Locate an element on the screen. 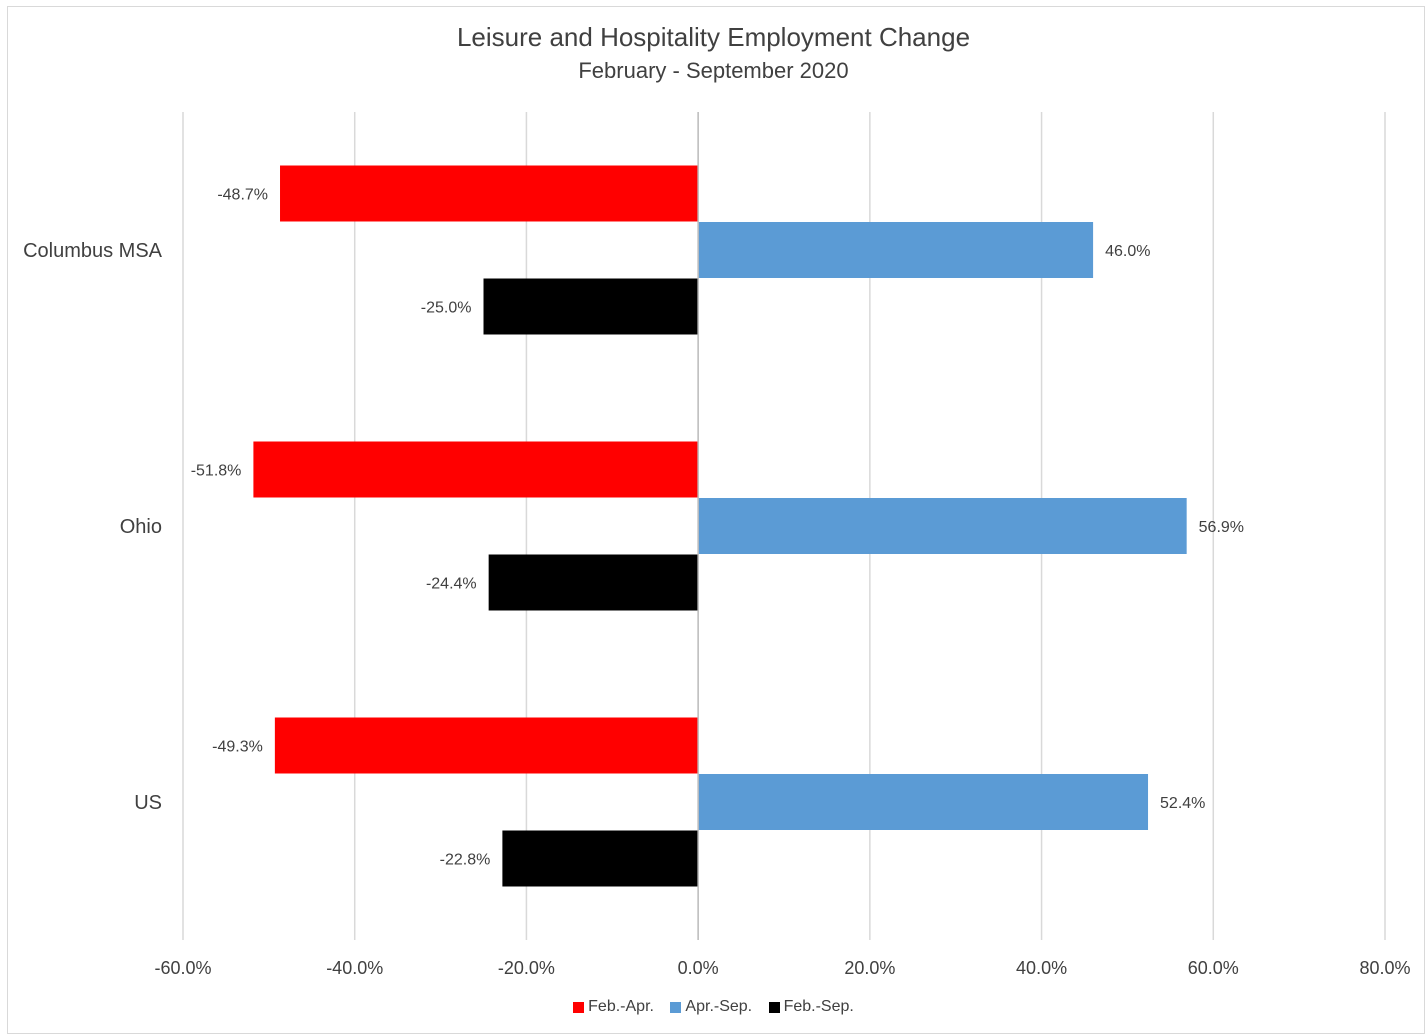  data-label: -51.8% is located at coordinates (216, 471).